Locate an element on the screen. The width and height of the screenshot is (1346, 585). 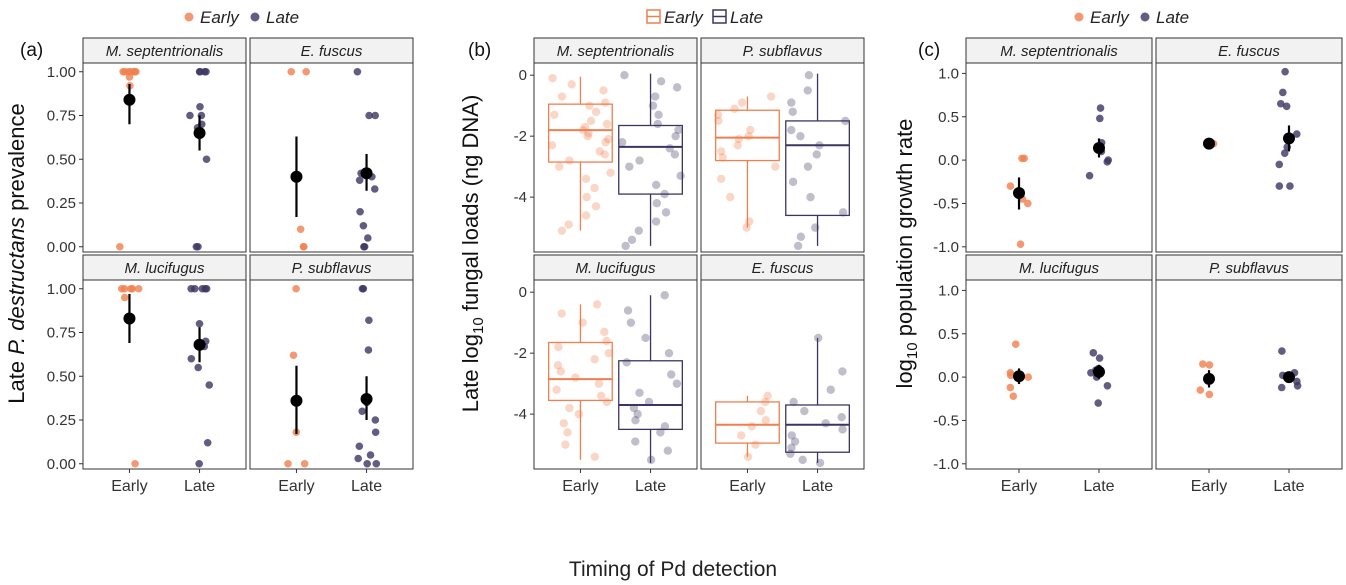
x-tick-label: Late is located at coordinates (1098, 486).